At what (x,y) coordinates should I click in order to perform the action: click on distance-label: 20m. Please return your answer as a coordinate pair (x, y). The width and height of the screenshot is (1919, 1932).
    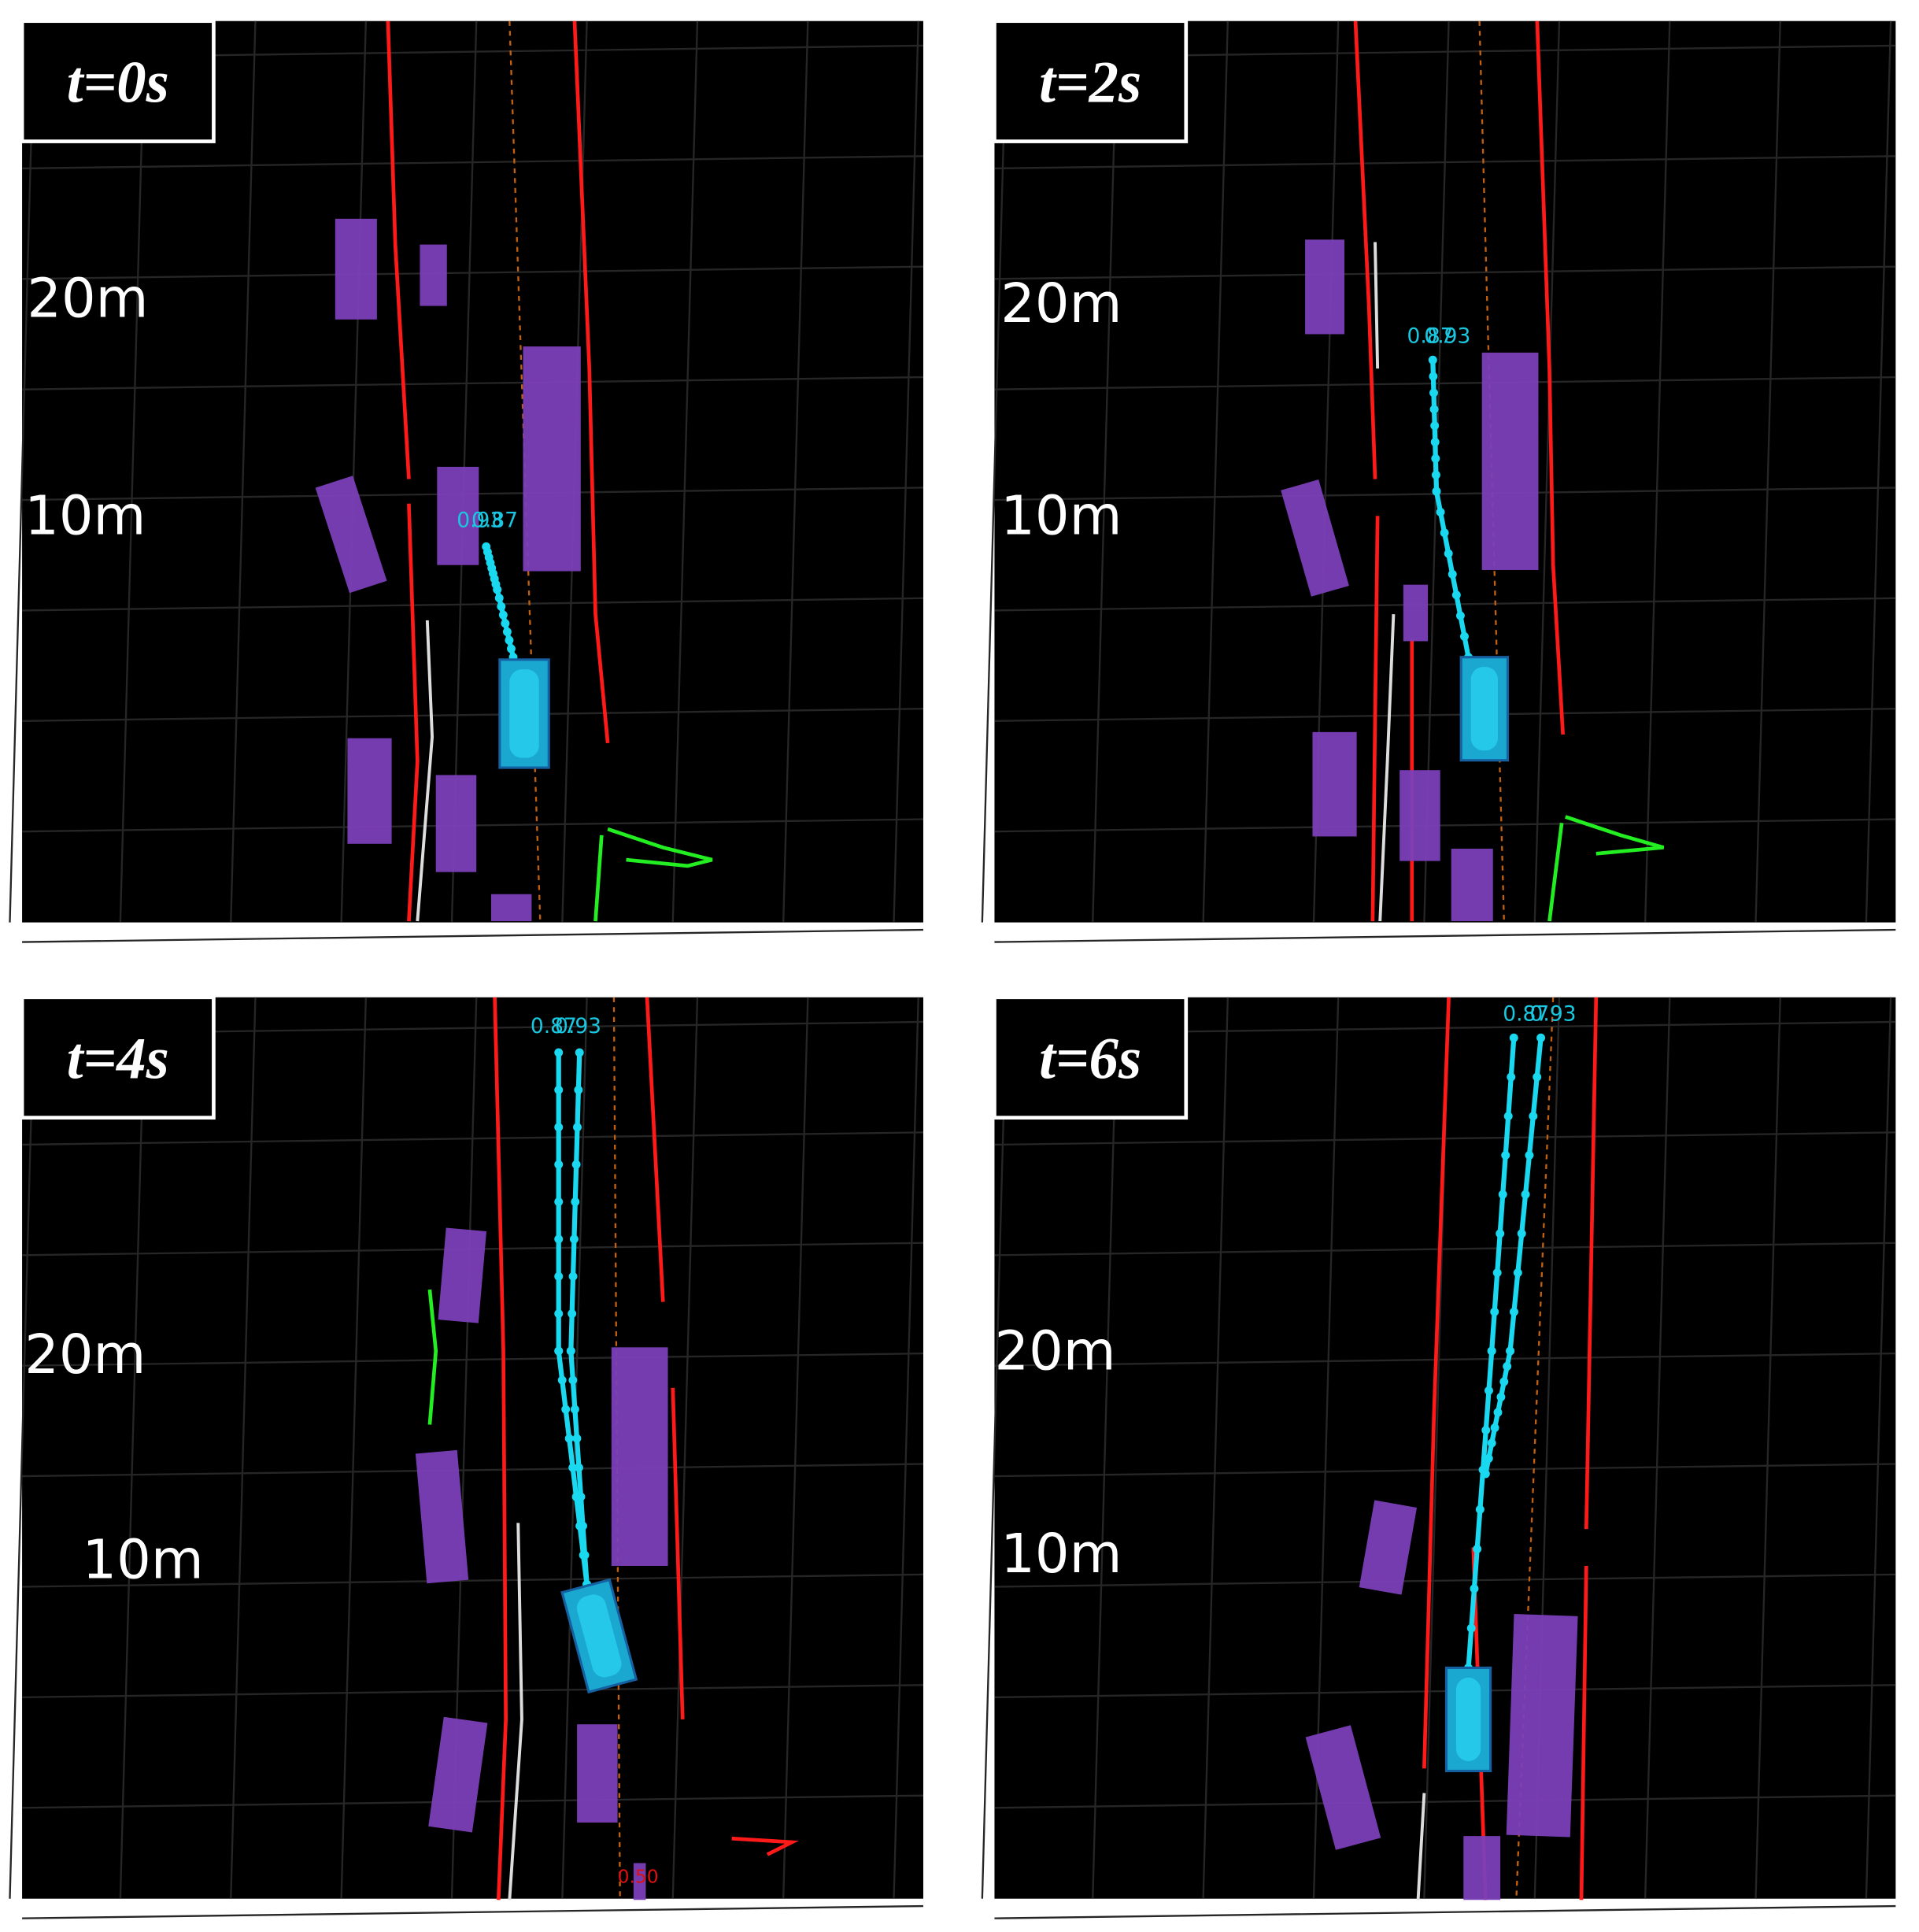
    Looking at the image, I should click on (85, 1354).